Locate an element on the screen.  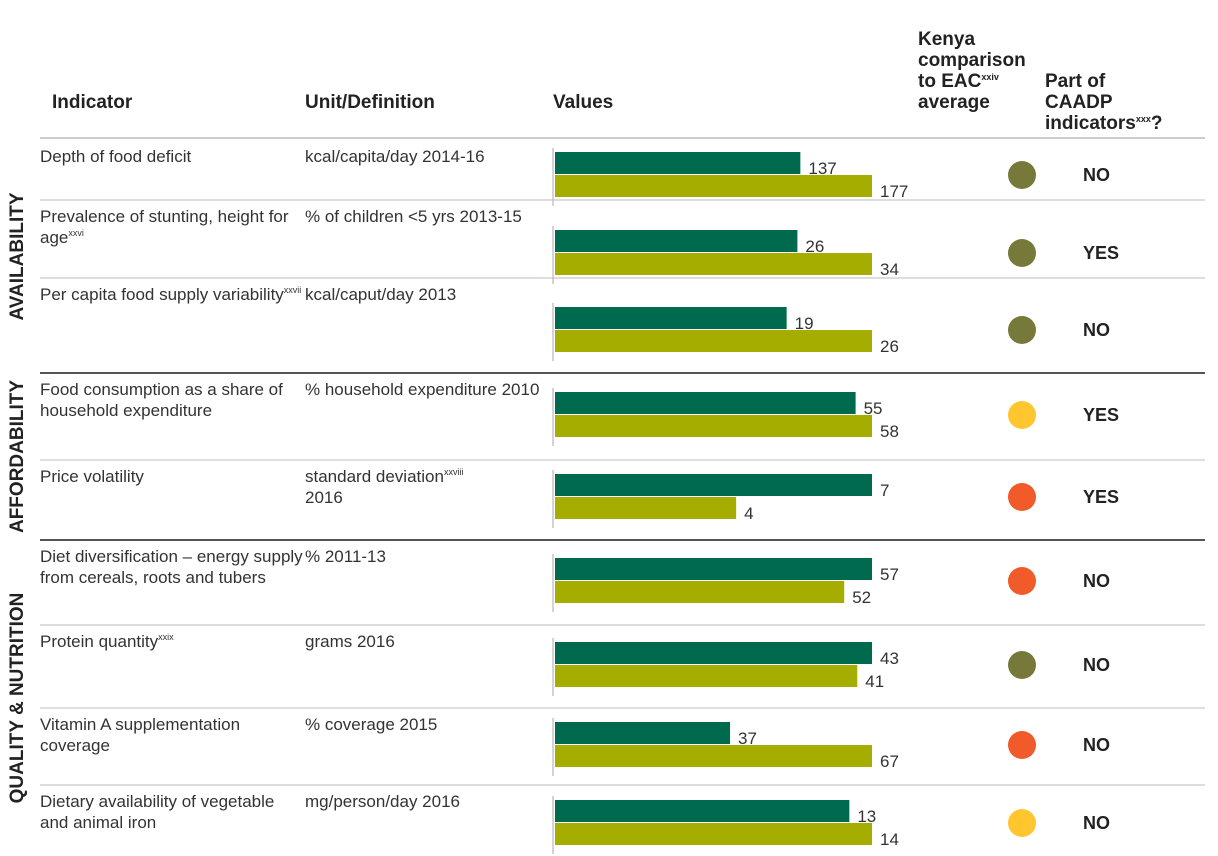
header-line: CAADP is located at coordinates (1103, 102).